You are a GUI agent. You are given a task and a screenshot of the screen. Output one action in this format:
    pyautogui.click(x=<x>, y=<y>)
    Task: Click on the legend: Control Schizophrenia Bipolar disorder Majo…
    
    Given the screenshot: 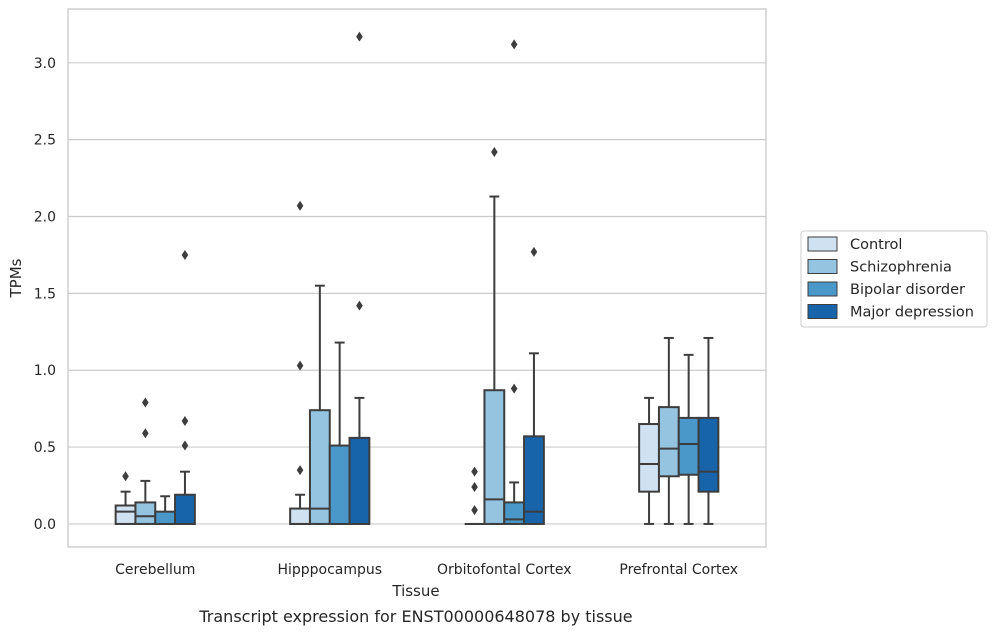 What is the action you would take?
    pyautogui.click(x=894, y=279)
    